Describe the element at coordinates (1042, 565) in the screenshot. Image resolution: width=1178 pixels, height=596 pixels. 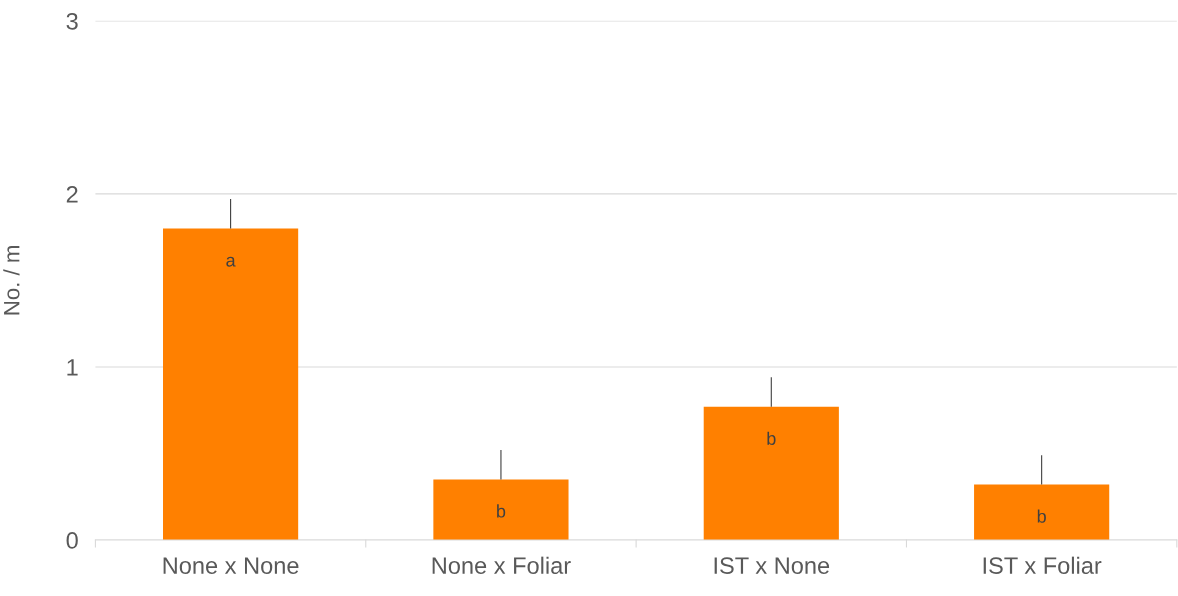
I see `x-tick-label: IST x Foliar` at that location.